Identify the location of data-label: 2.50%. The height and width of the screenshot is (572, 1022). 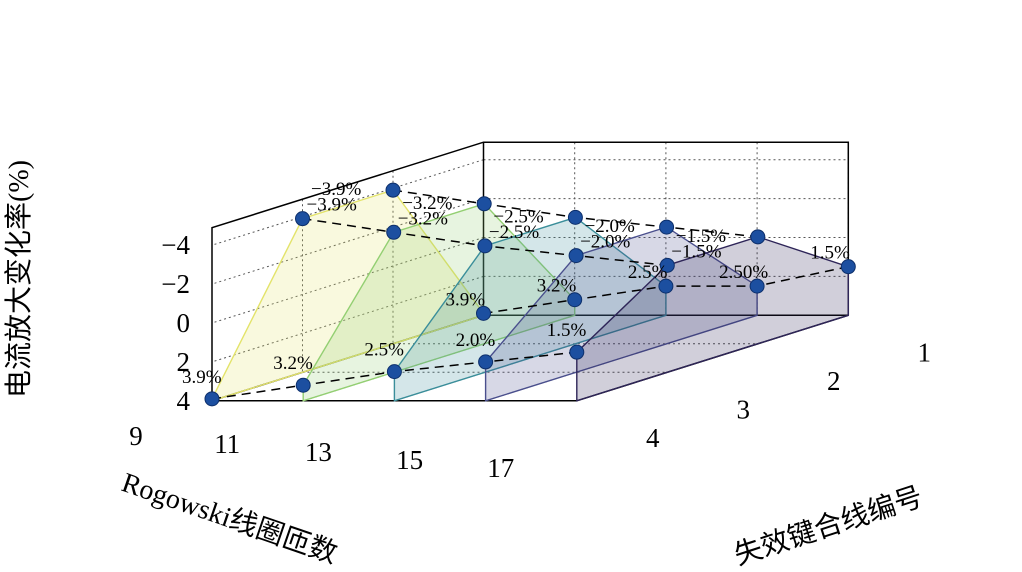
(743, 272).